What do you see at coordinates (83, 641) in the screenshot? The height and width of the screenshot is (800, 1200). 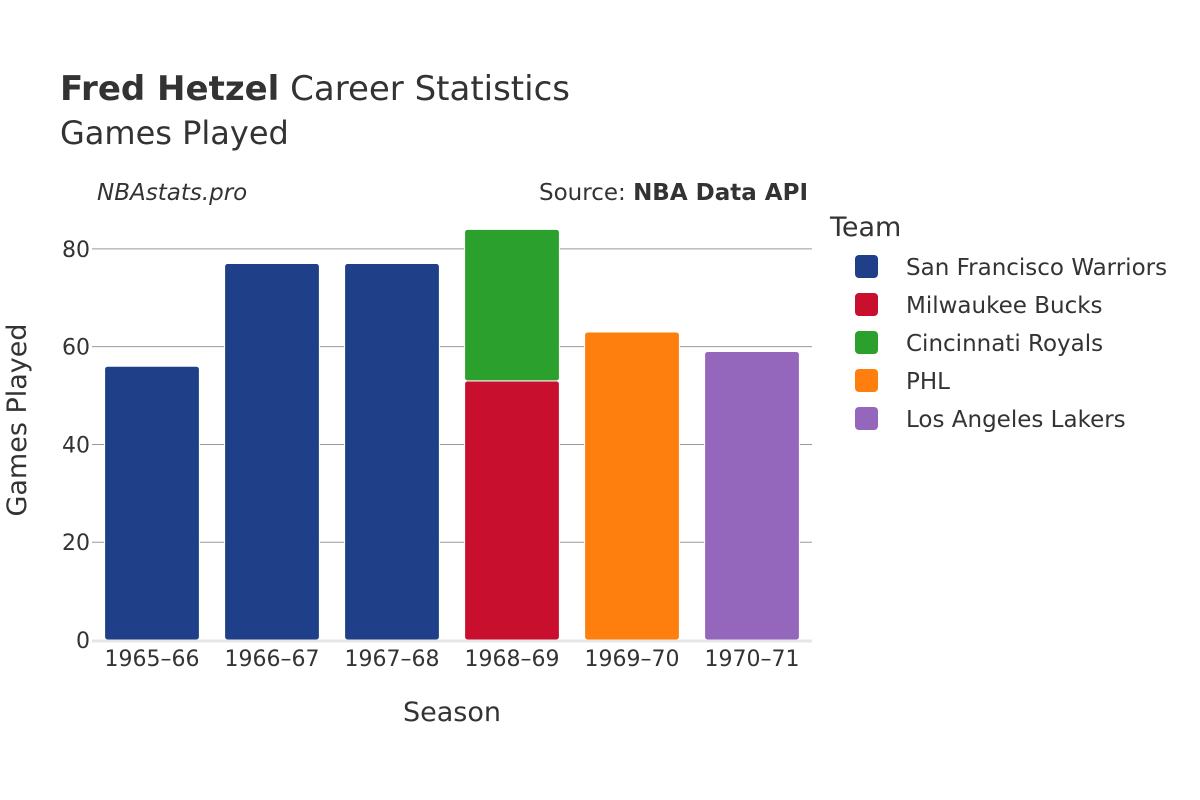 I see `y-tick-label: 0` at bounding box center [83, 641].